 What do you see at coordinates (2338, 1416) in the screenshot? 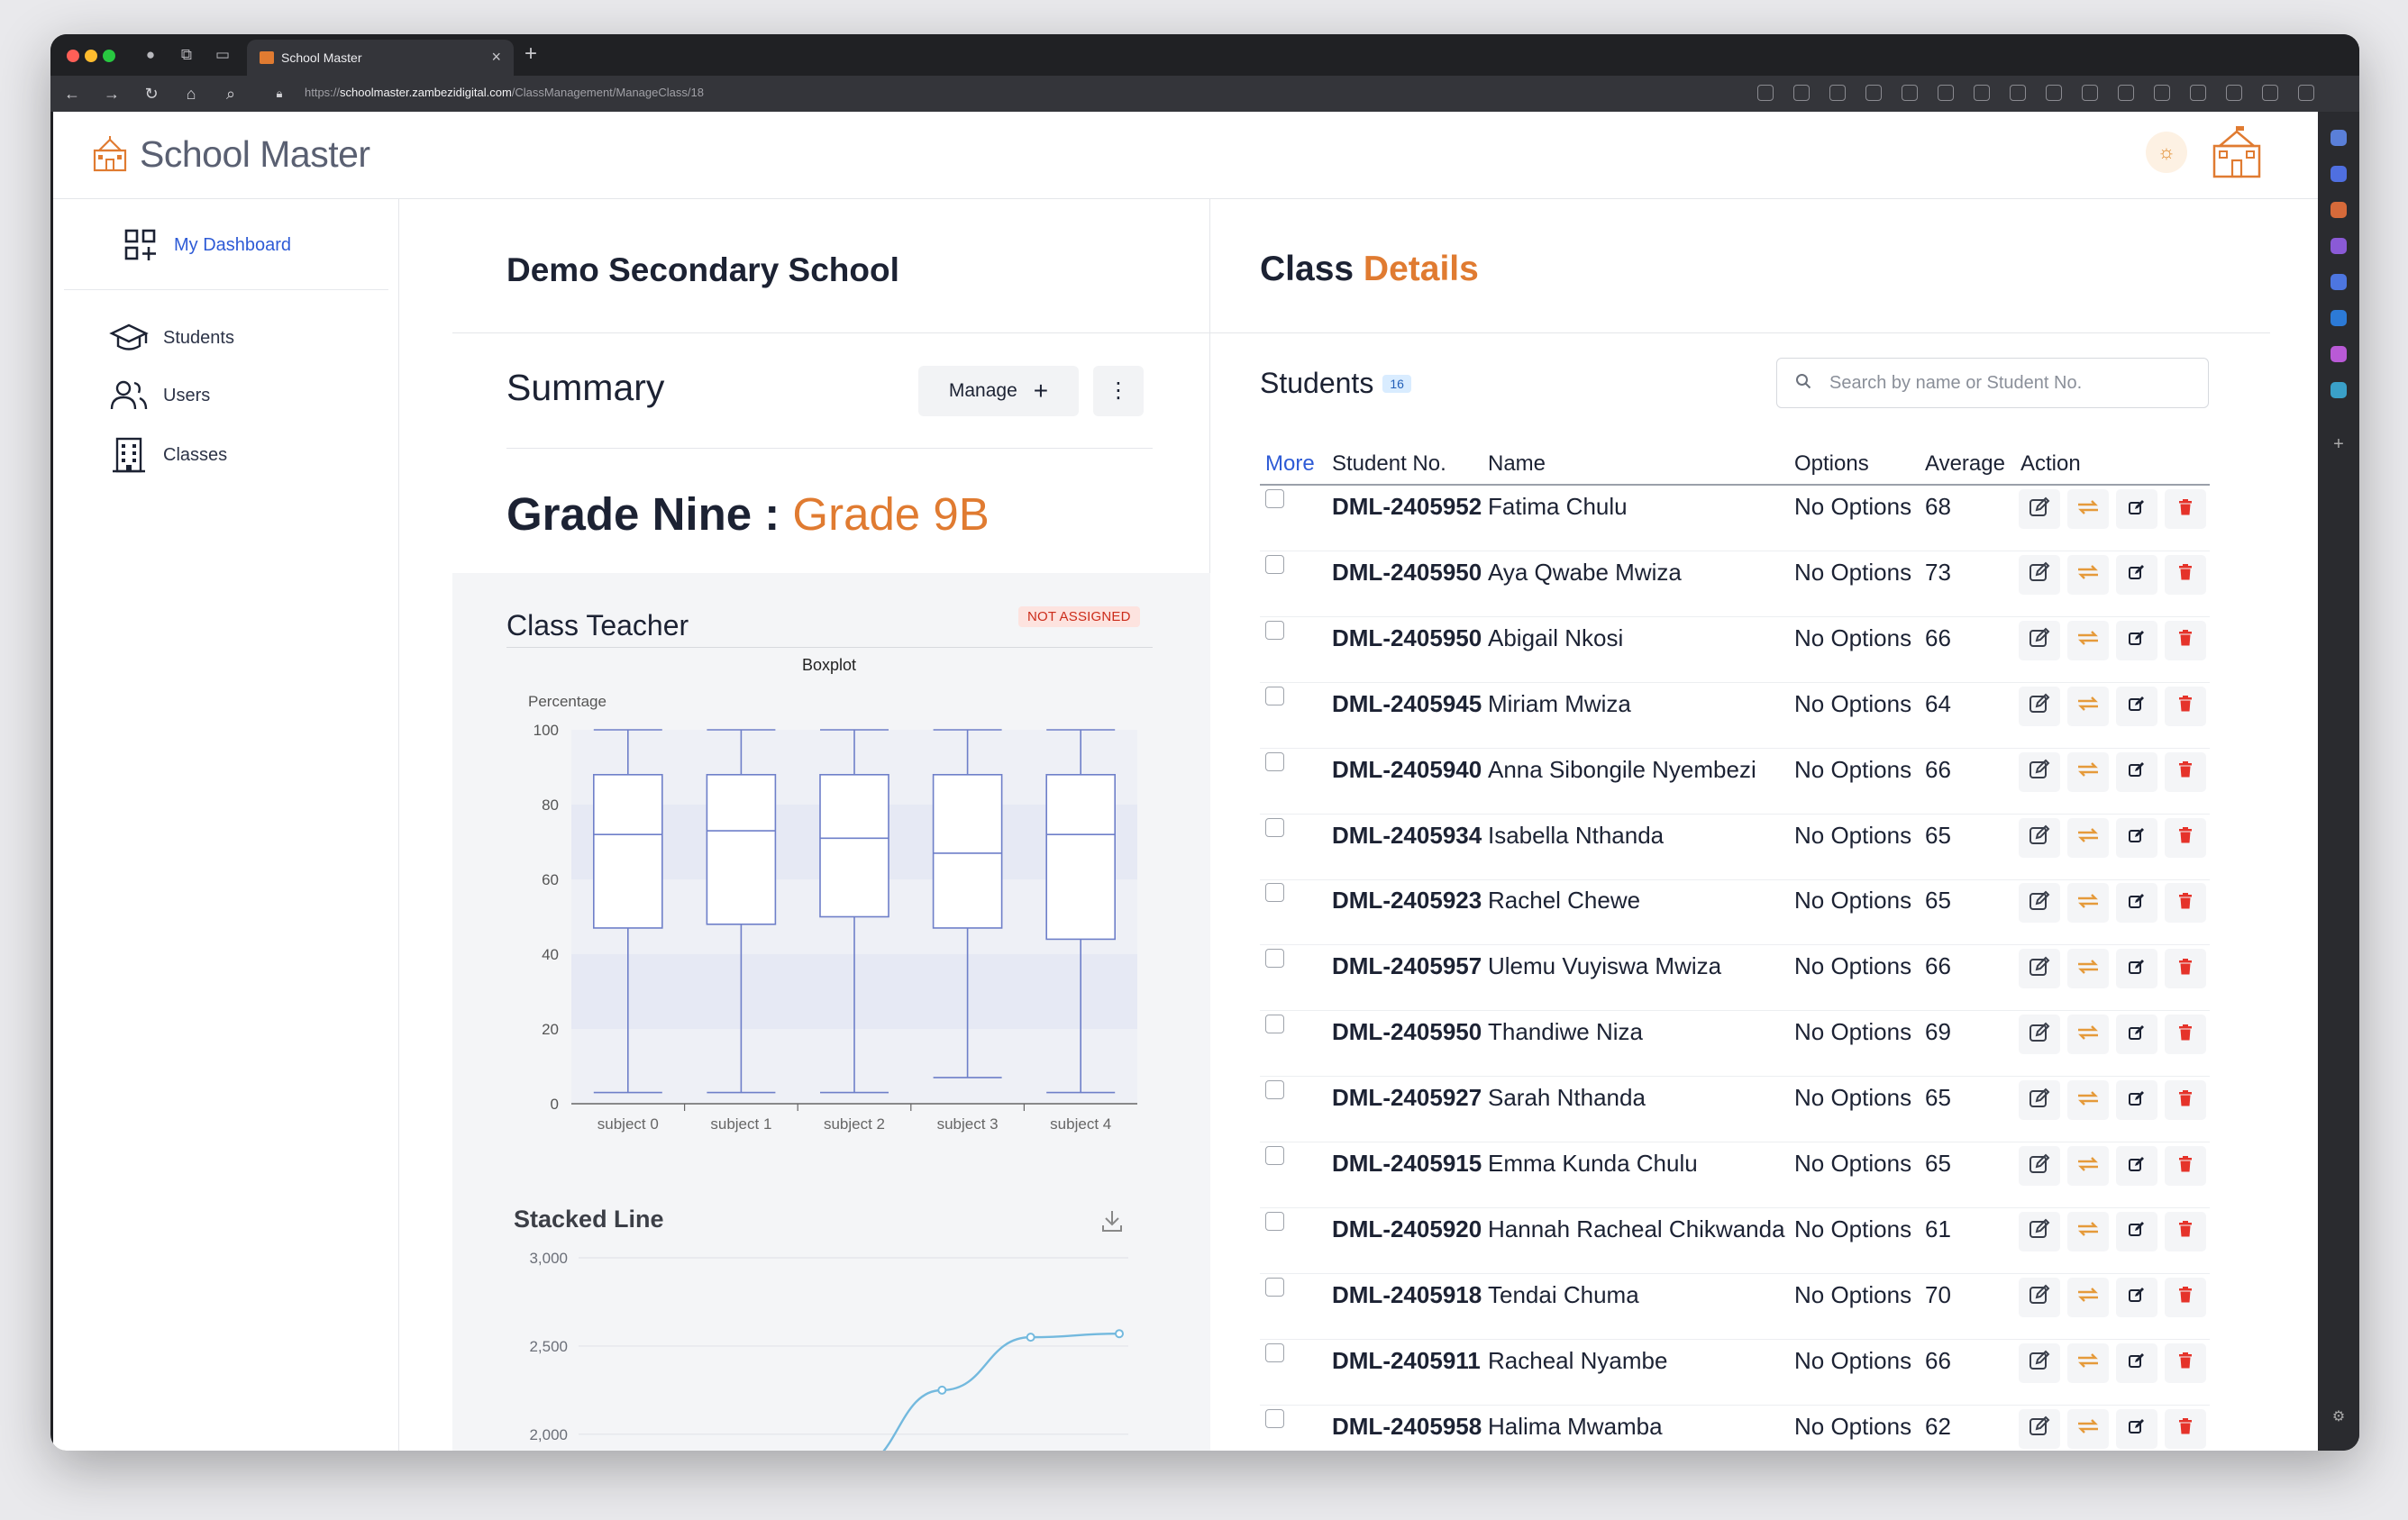
I see `settings-icon: ⚙` at bounding box center [2338, 1416].